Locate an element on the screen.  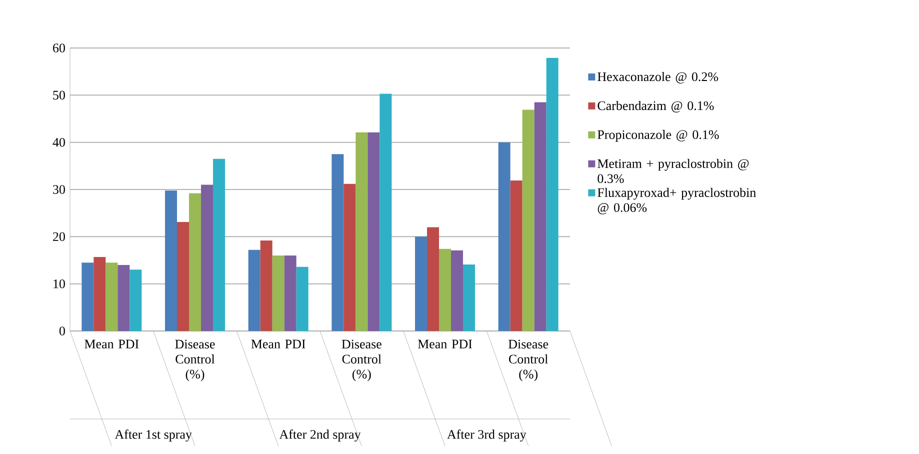
y-tick-label: 0 is located at coordinates (62, 331).